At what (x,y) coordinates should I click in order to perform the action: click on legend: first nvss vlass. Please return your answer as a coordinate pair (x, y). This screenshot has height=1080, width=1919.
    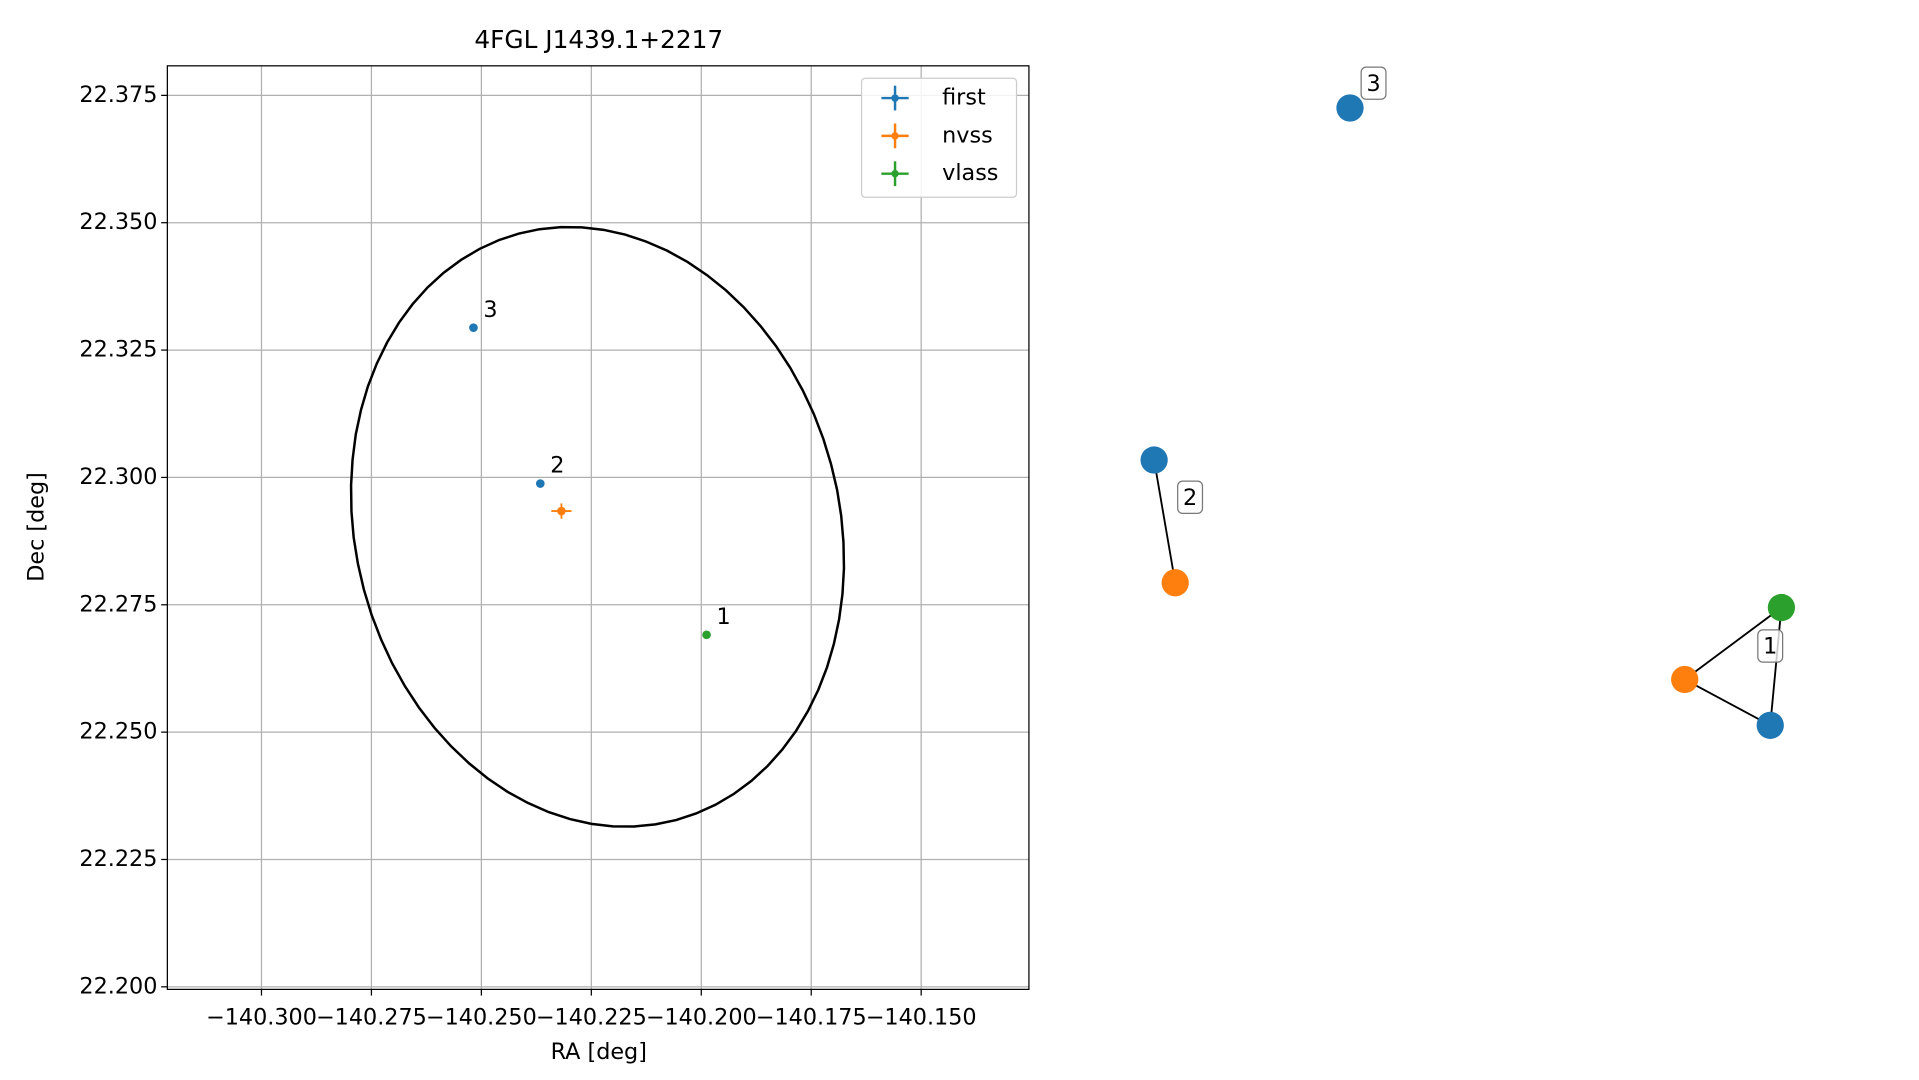
    Looking at the image, I should click on (939, 137).